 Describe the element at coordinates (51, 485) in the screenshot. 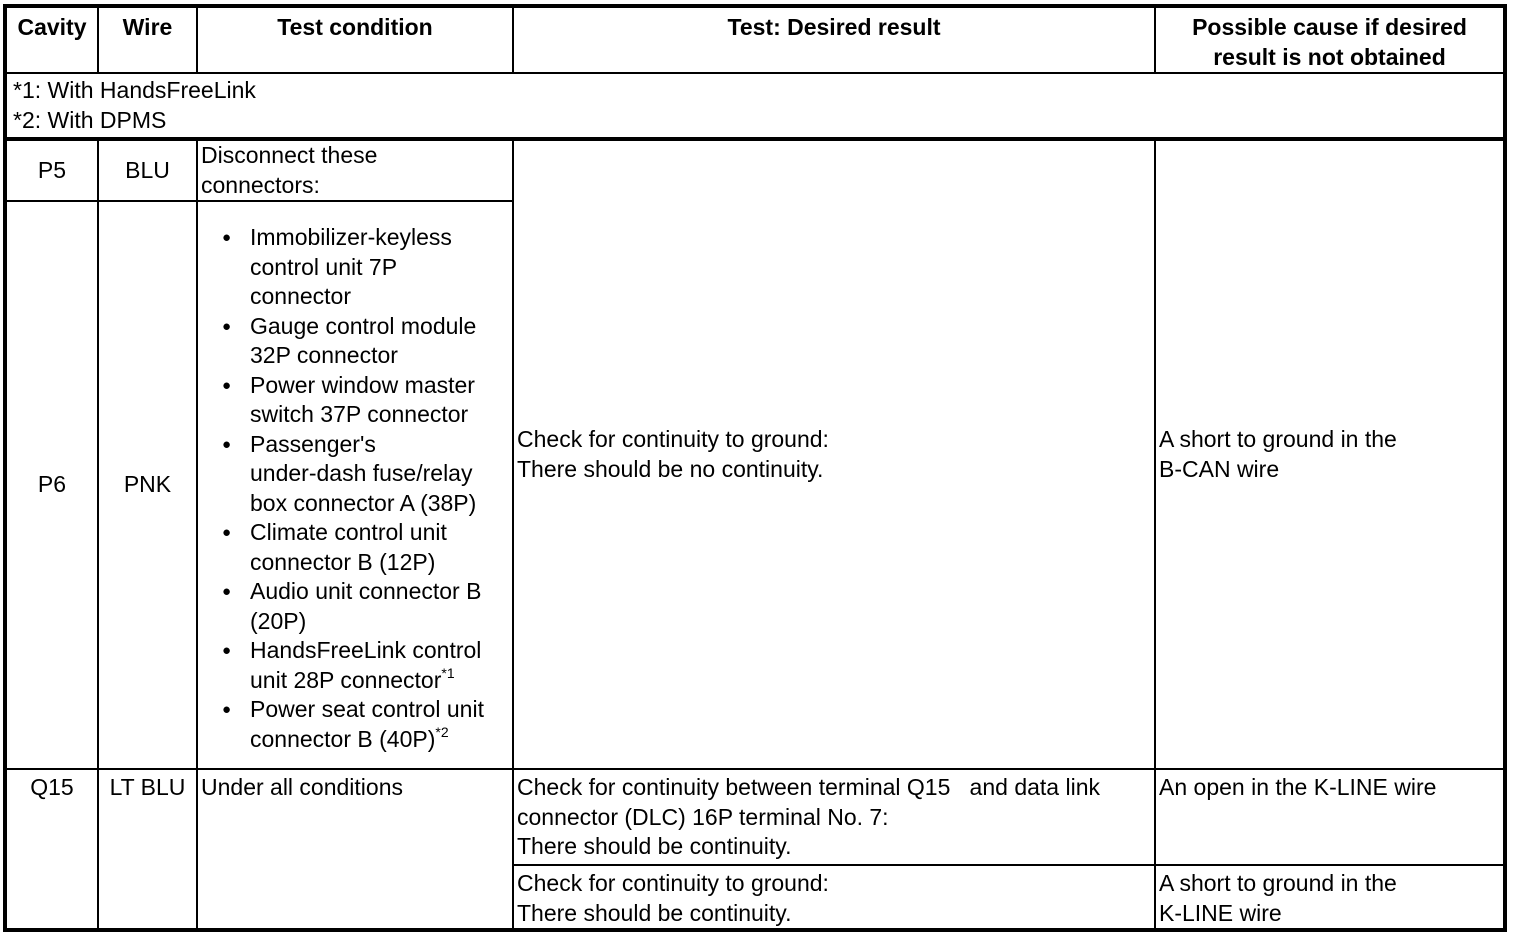

I see `cavity-p6: P6` at that location.